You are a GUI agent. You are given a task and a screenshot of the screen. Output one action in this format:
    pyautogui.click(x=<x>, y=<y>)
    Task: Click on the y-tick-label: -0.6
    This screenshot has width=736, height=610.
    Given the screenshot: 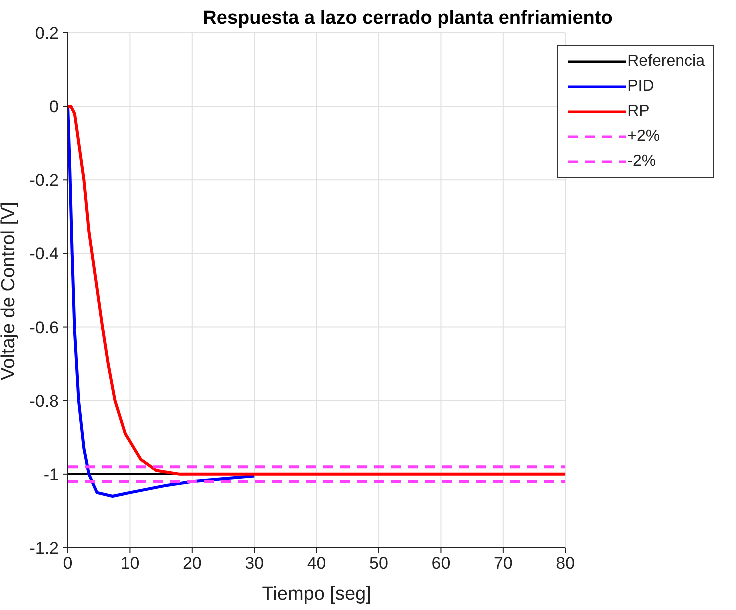 What is the action you would take?
    pyautogui.click(x=44, y=328)
    